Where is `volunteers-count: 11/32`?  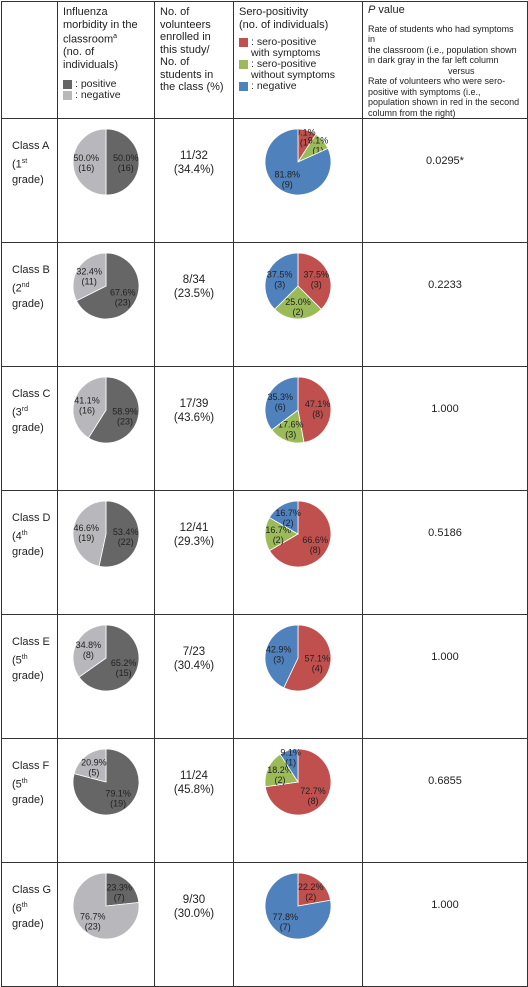
volunteers-count: 11/32 is located at coordinates (194, 156).